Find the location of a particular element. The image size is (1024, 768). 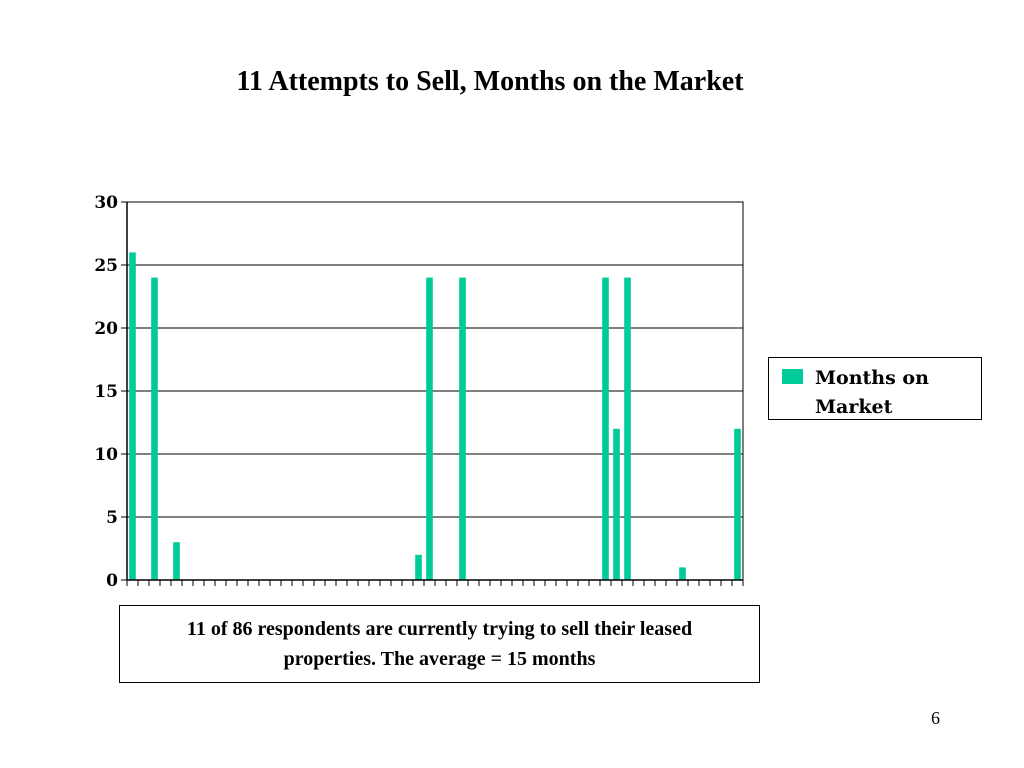

y-tick-label: 10 is located at coordinates (106, 455).